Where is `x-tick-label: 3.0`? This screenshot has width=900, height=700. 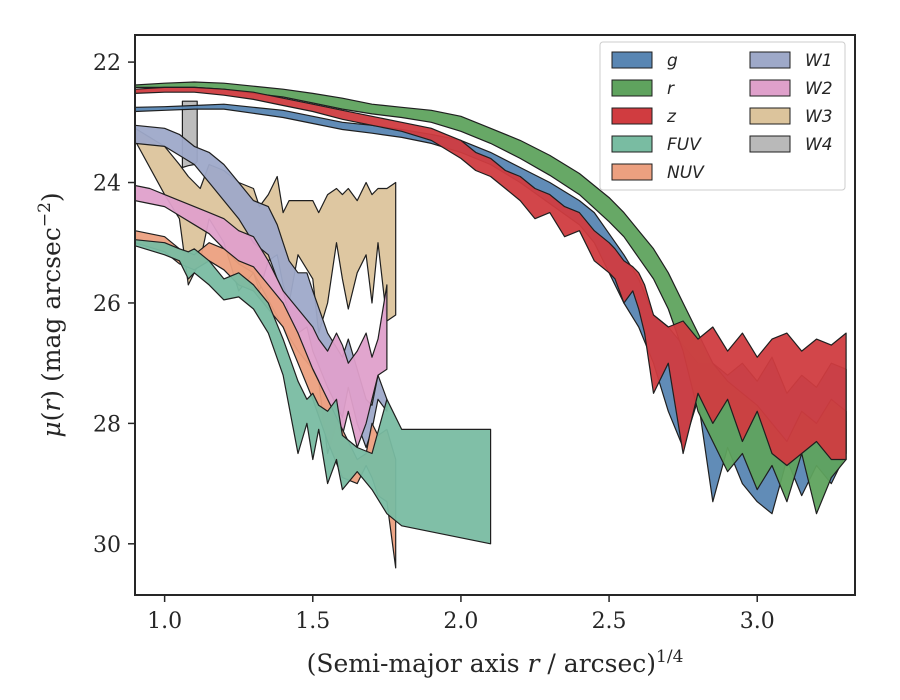
x-tick-label: 3.0 is located at coordinates (757, 621).